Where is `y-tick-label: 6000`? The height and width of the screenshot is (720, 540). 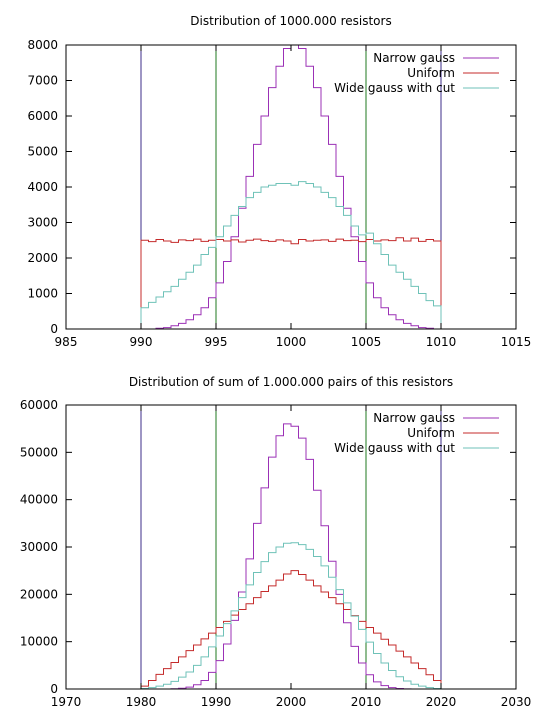 y-tick-label: 6000 is located at coordinates (42, 116).